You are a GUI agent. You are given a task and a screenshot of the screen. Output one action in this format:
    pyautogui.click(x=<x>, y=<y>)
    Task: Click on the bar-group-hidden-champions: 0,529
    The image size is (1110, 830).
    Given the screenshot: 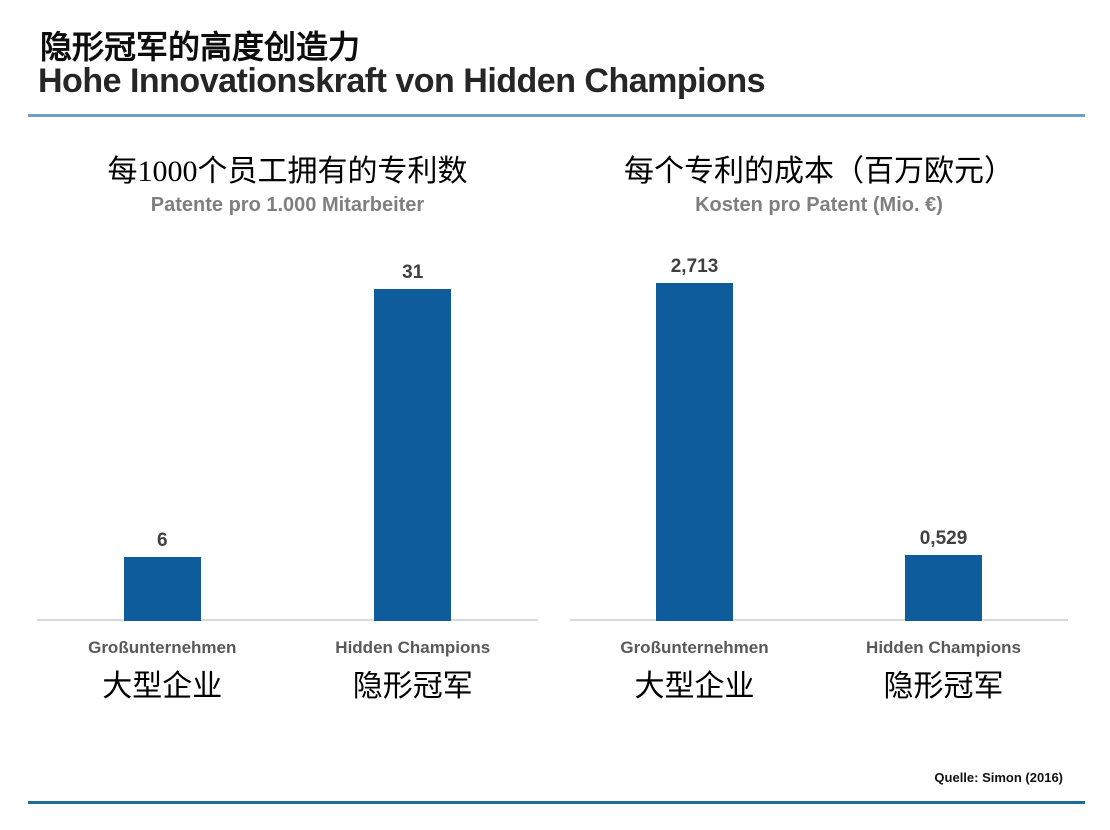 What is the action you would take?
    pyautogui.click(x=944, y=574)
    